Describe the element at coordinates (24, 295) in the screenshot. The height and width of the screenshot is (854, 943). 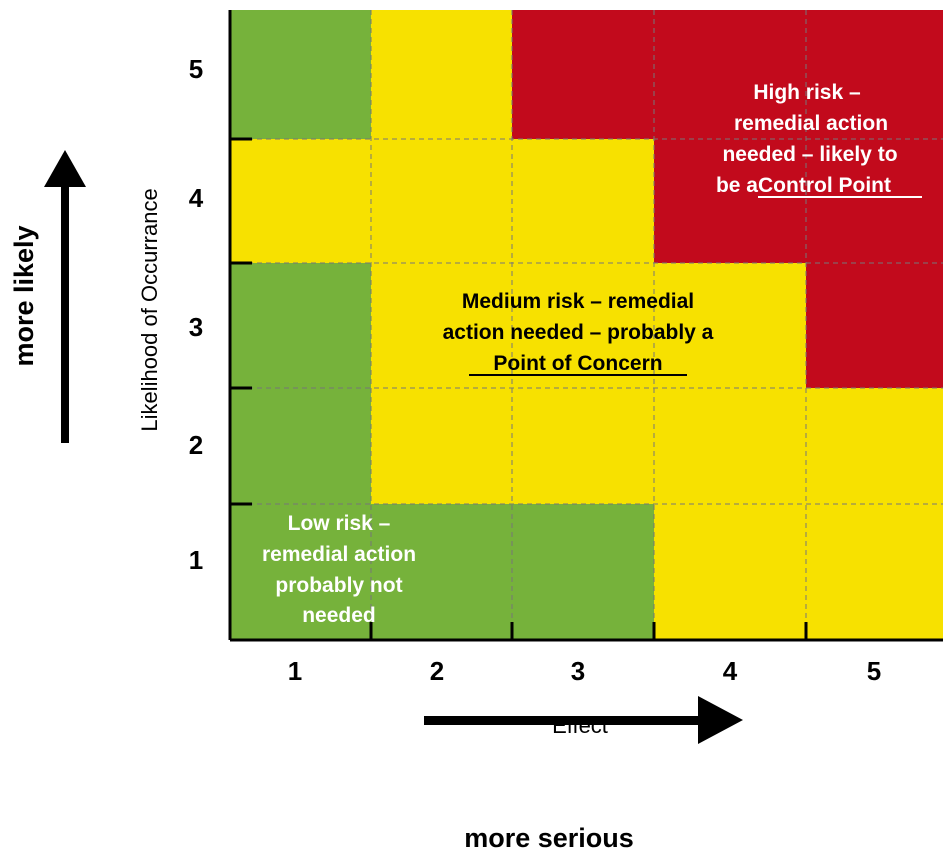
I see `more-likely-label: more likely` at that location.